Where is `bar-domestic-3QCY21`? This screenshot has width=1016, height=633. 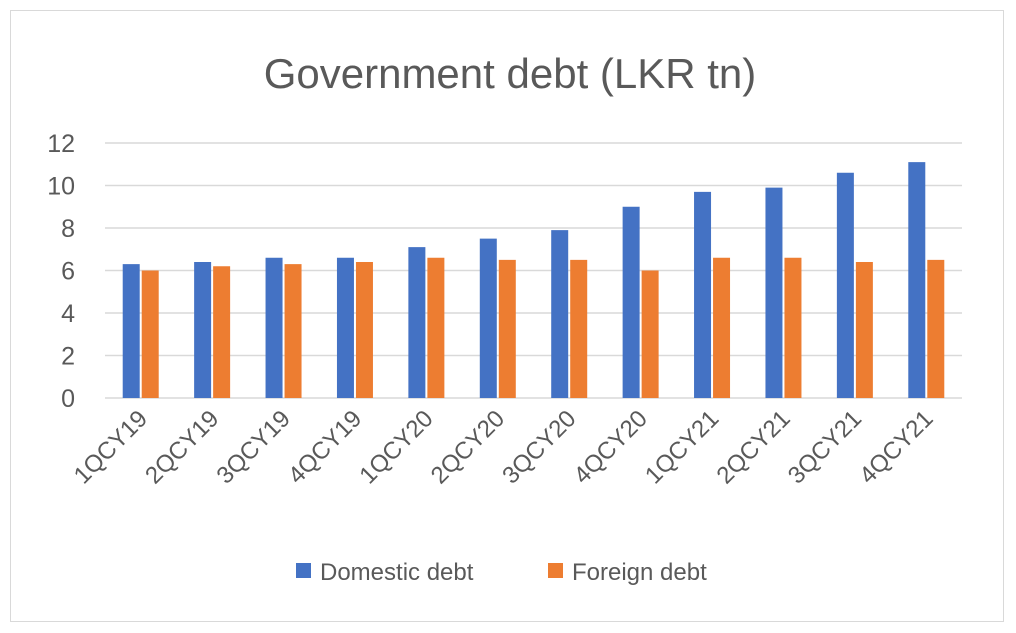 bar-domestic-3QCY21 is located at coordinates (845, 285).